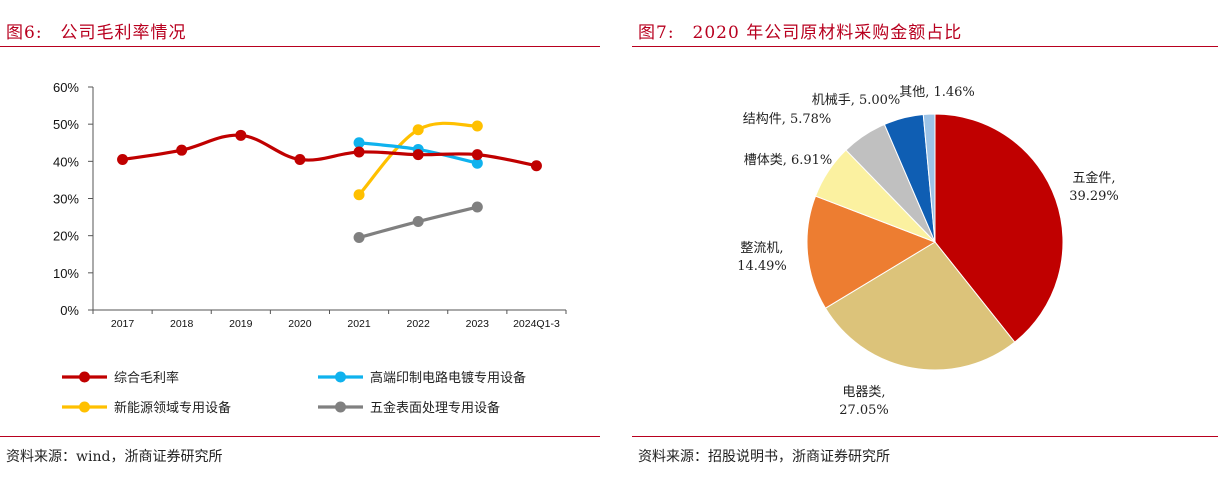 The height and width of the screenshot is (477, 1218). Describe the element at coordinates (419, 324) in the screenshot. I see `x-tick-label: 2022` at that location.